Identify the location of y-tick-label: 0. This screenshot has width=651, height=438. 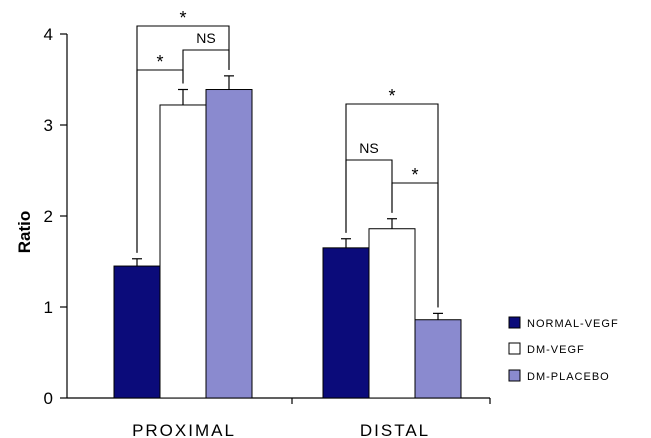
(48, 398).